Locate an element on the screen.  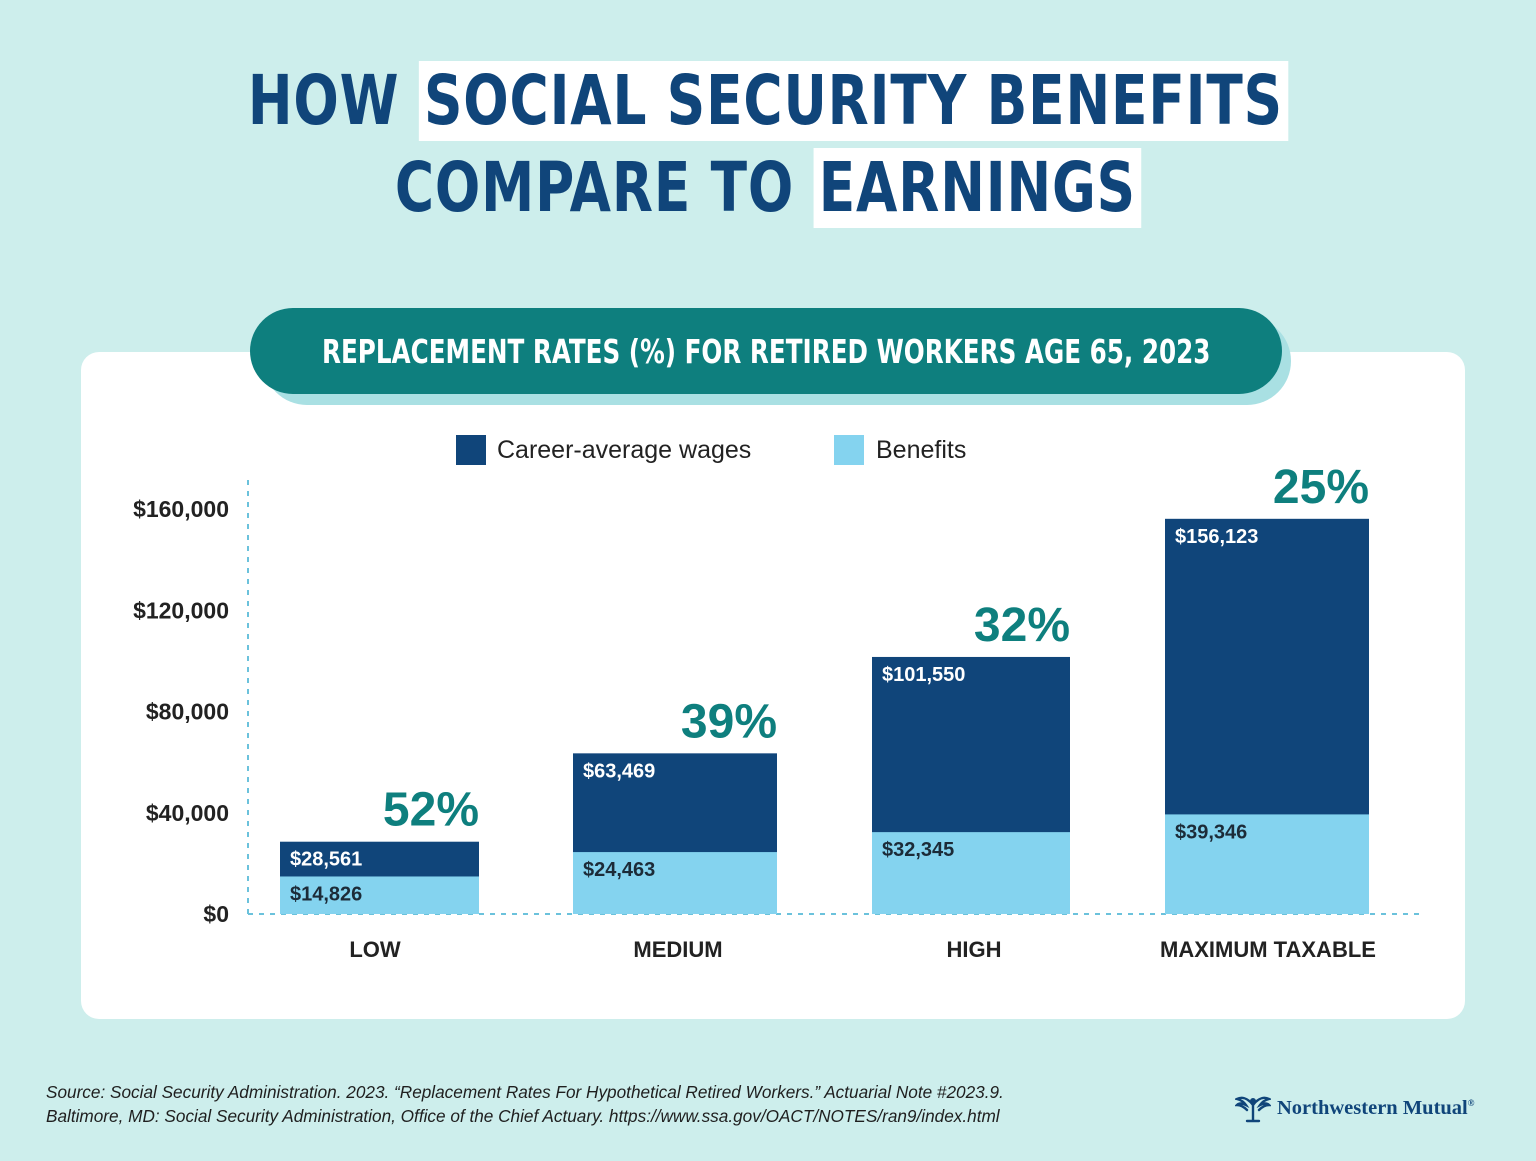
data-label-benefits: $39,346 is located at coordinates (1211, 832).